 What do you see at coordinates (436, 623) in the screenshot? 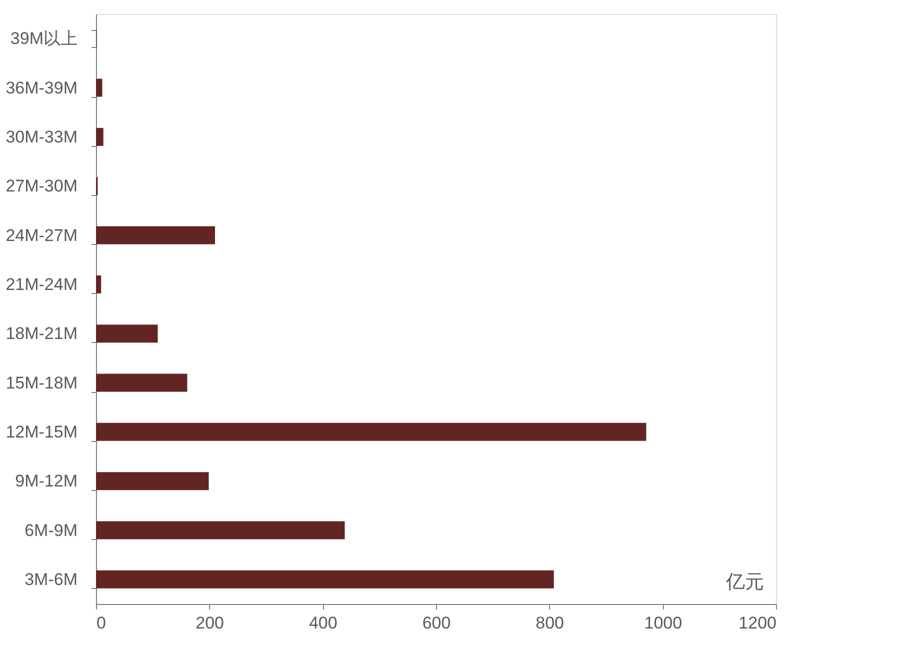
I see `x-tick-label: 600` at bounding box center [436, 623].